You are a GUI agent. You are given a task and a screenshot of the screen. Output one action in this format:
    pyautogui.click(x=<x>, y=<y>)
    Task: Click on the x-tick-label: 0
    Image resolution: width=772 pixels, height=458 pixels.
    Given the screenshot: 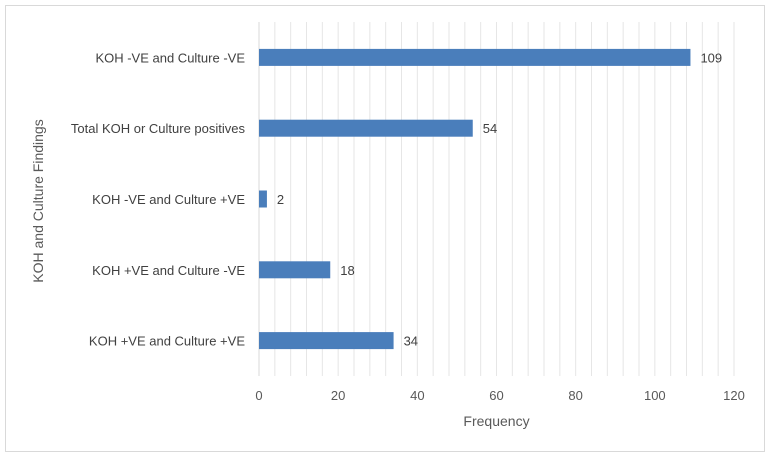 What is the action you would take?
    pyautogui.click(x=258, y=395)
    